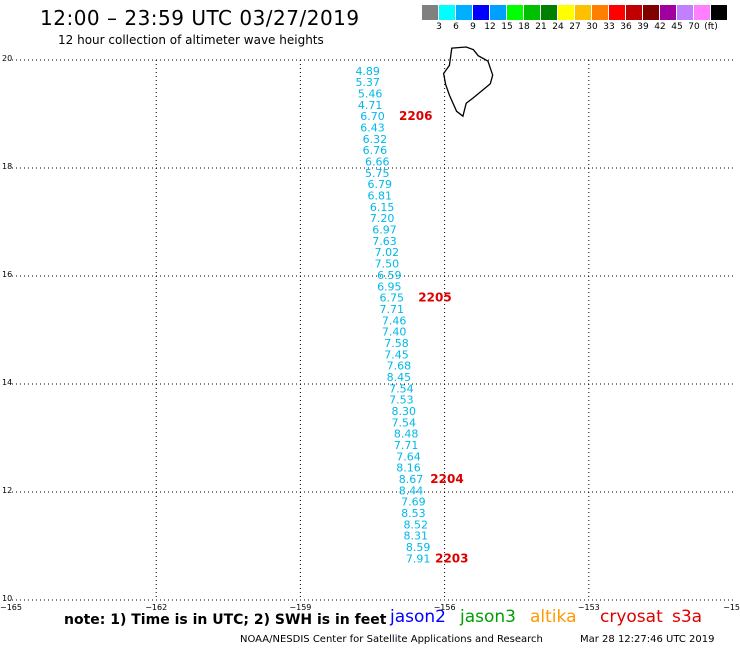 This screenshot has height=650, width=740. I want to click on track-label: 2203, so click(451, 558).